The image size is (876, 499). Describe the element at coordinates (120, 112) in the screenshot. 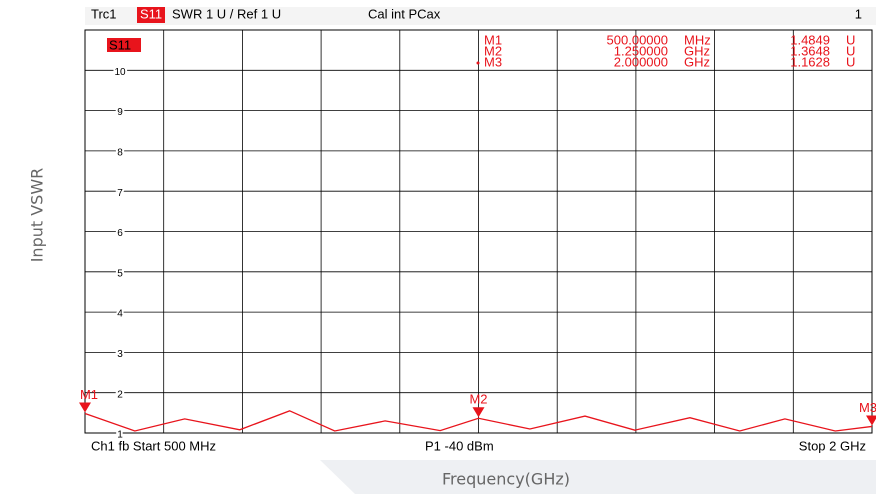

I see `y-tick-label: 9` at that location.